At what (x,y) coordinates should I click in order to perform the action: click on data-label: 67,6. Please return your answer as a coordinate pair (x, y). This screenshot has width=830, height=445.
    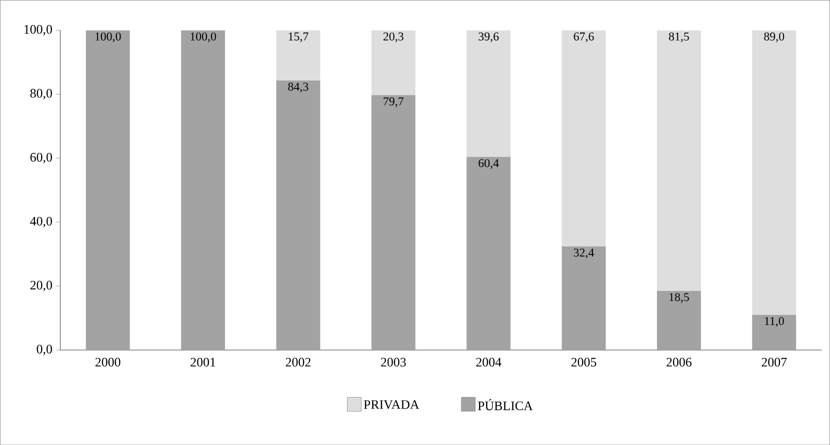
    Looking at the image, I should click on (584, 37).